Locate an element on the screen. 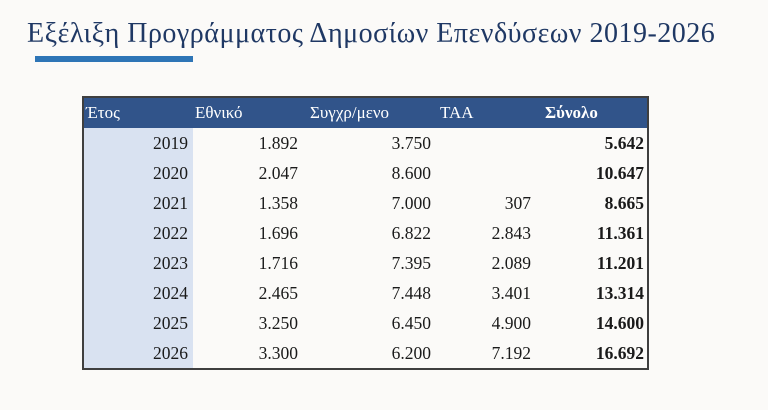  table-row: 2022 1.696 6.822 2.843 11.361 is located at coordinates (365, 233).